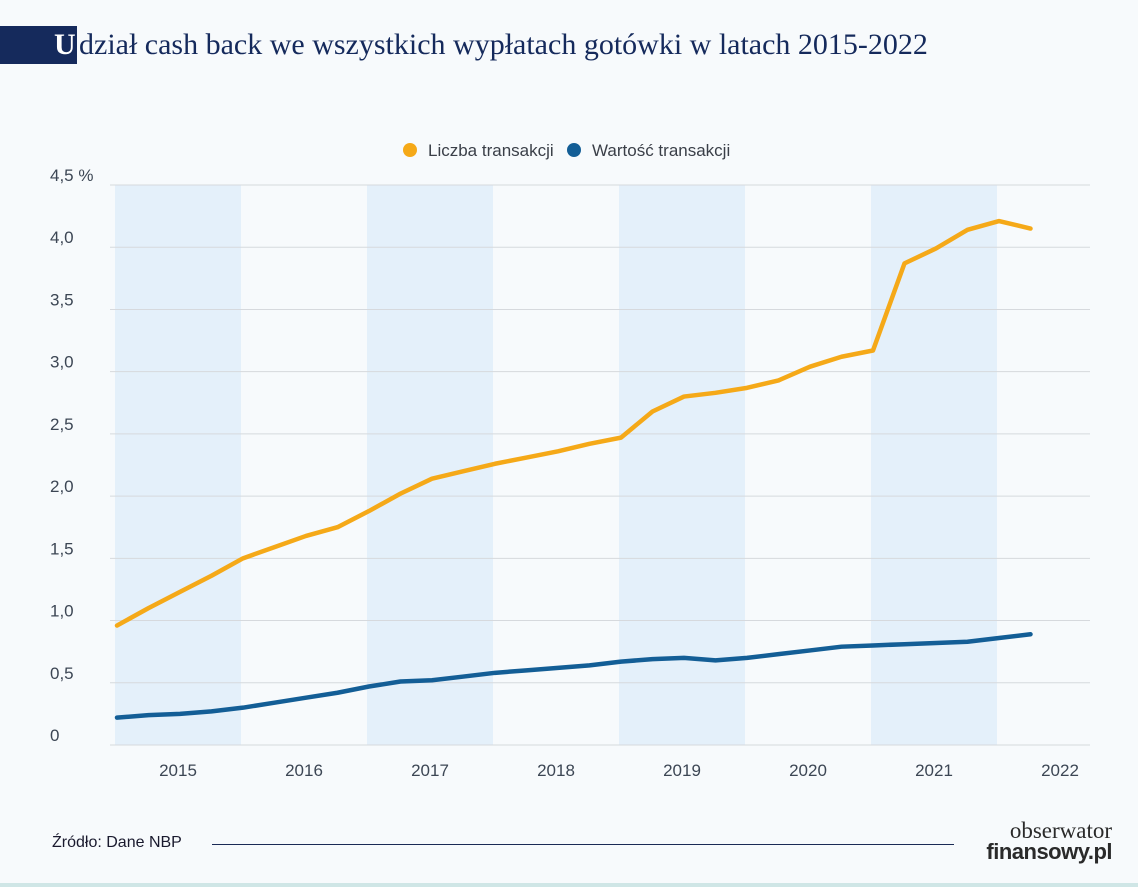  Describe the element at coordinates (62, 362) in the screenshot. I see `y-tick-label: 3,0` at that location.